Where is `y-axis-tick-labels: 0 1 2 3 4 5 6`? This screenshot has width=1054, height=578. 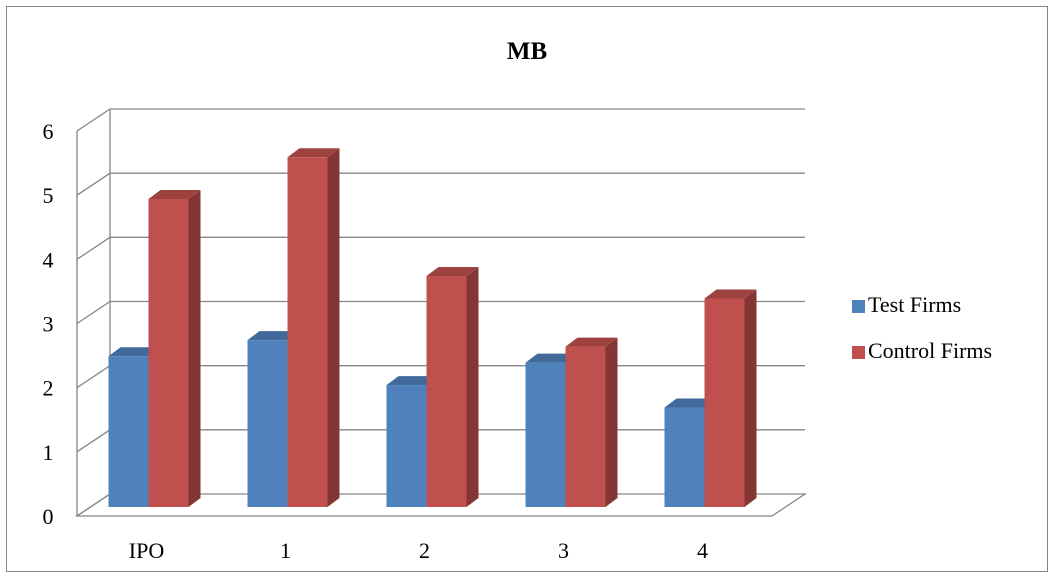
y-axis-tick-labels: 0 1 2 3 4 5 6 is located at coordinates (48, 324).